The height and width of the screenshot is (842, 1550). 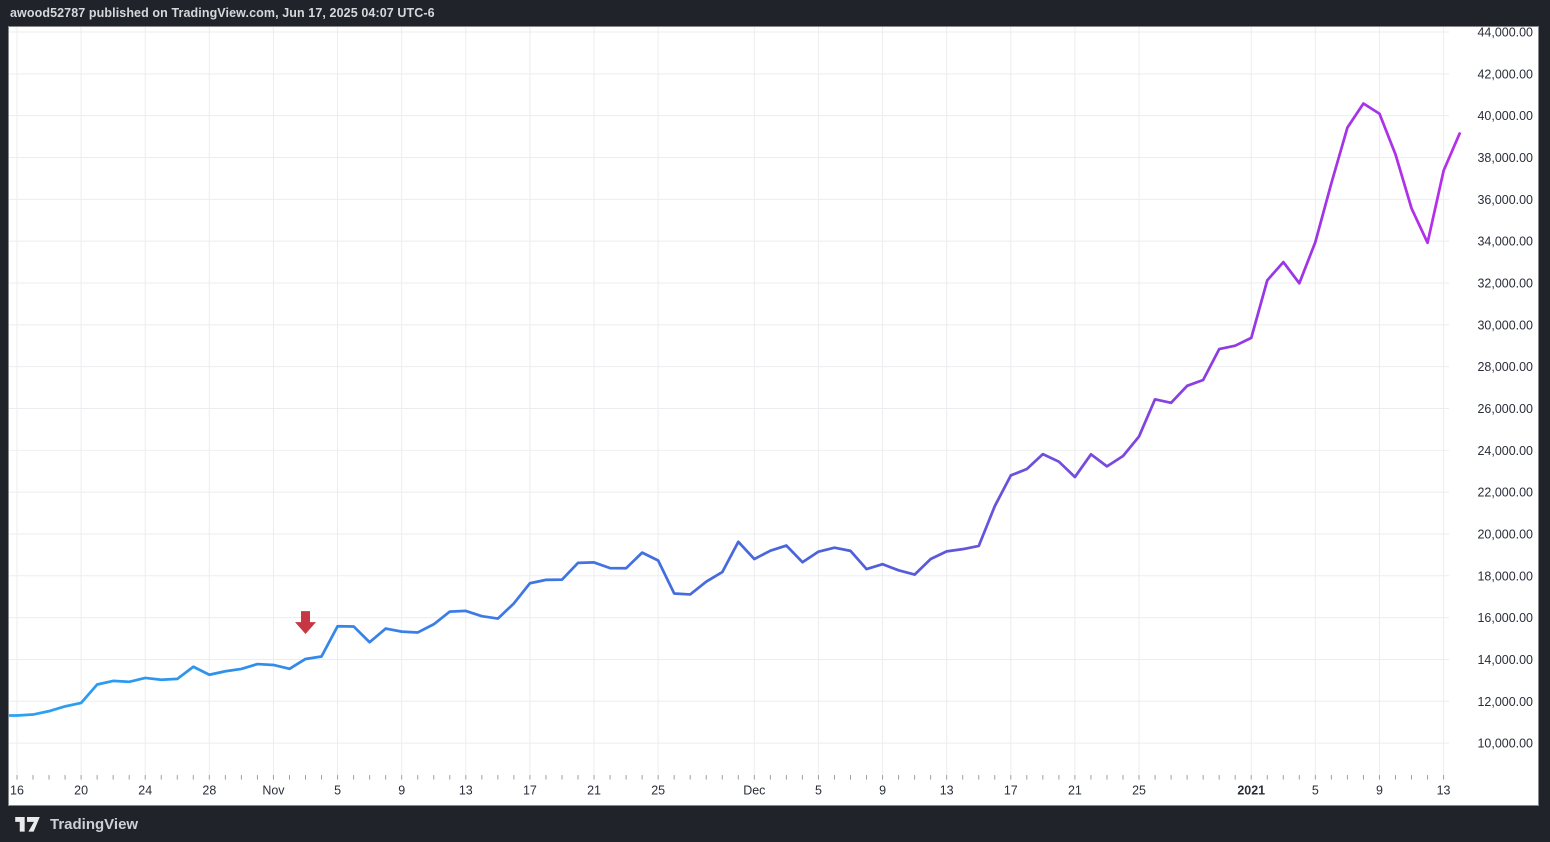 I want to click on y-axis-label: 18,000.00, so click(x=1505, y=576).